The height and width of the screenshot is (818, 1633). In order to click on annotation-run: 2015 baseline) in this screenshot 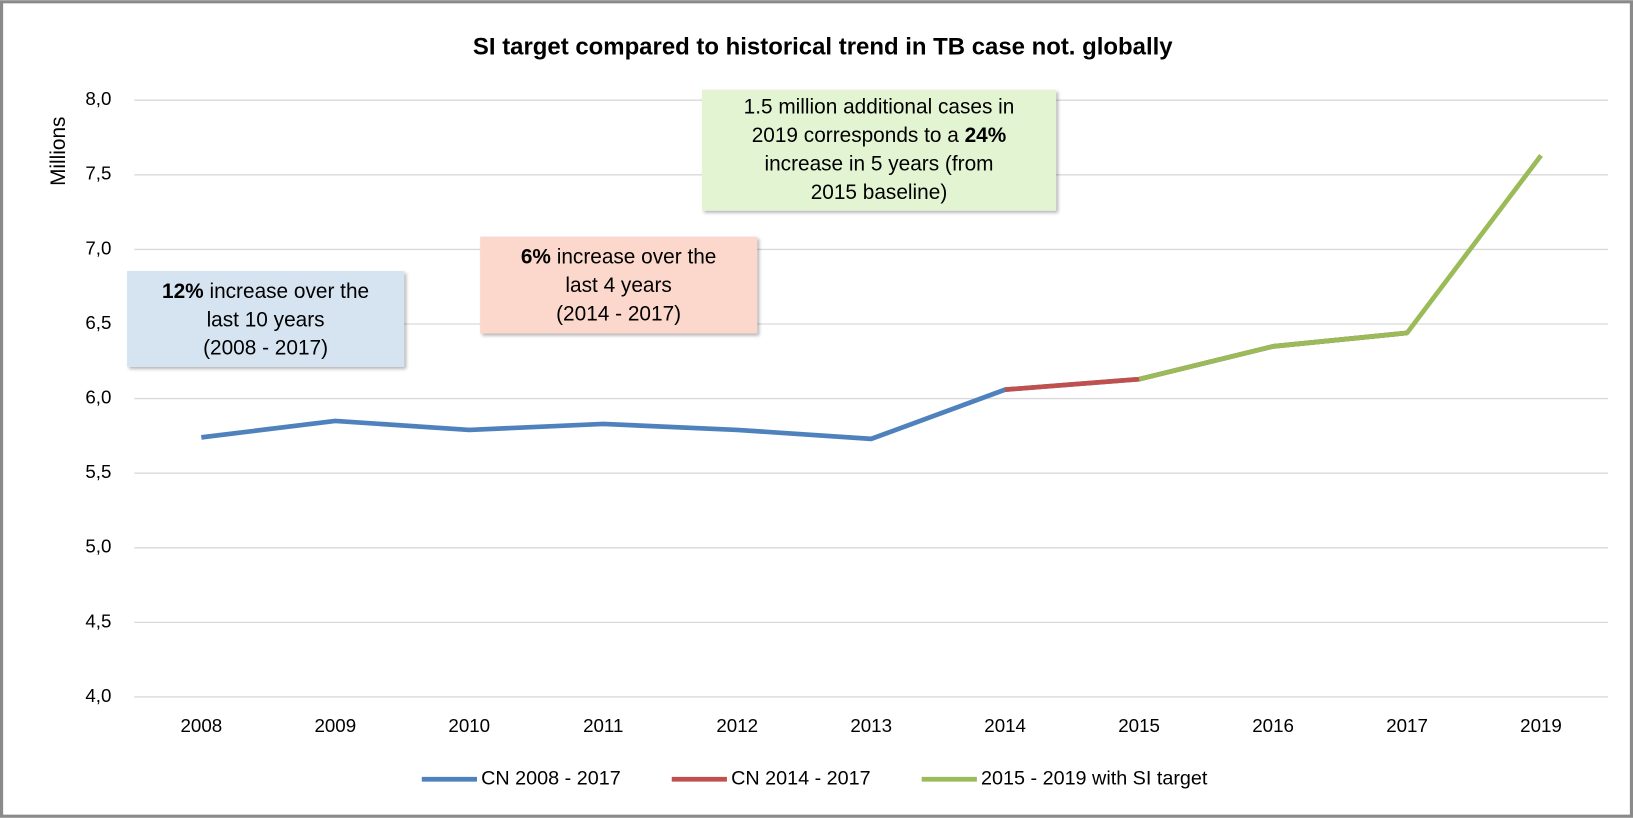, I will do `click(879, 191)`.